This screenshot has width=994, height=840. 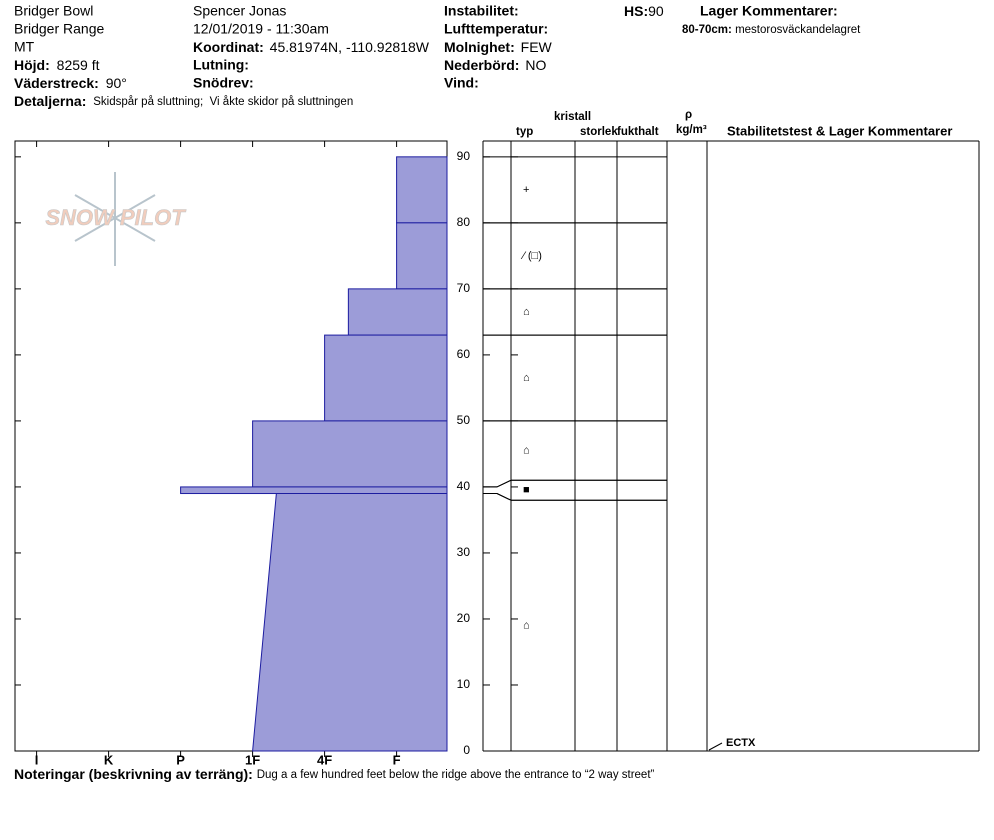 What do you see at coordinates (464, 354) in the screenshot?
I see `y-tick-label: 60` at bounding box center [464, 354].